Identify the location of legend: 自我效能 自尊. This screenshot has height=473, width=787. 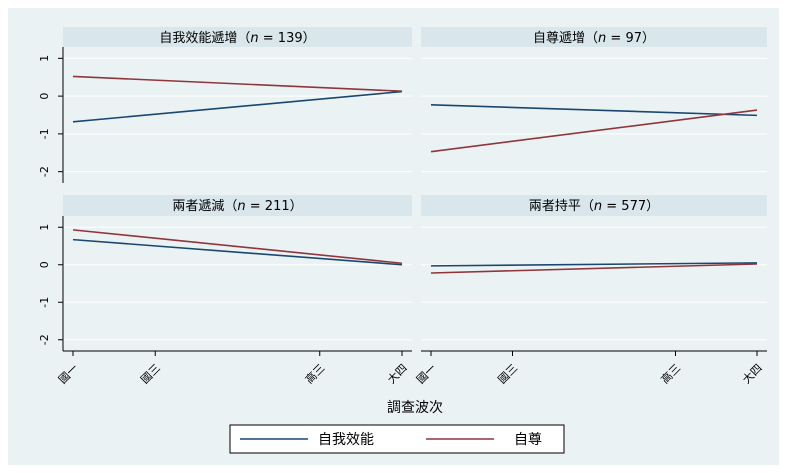
(397, 439).